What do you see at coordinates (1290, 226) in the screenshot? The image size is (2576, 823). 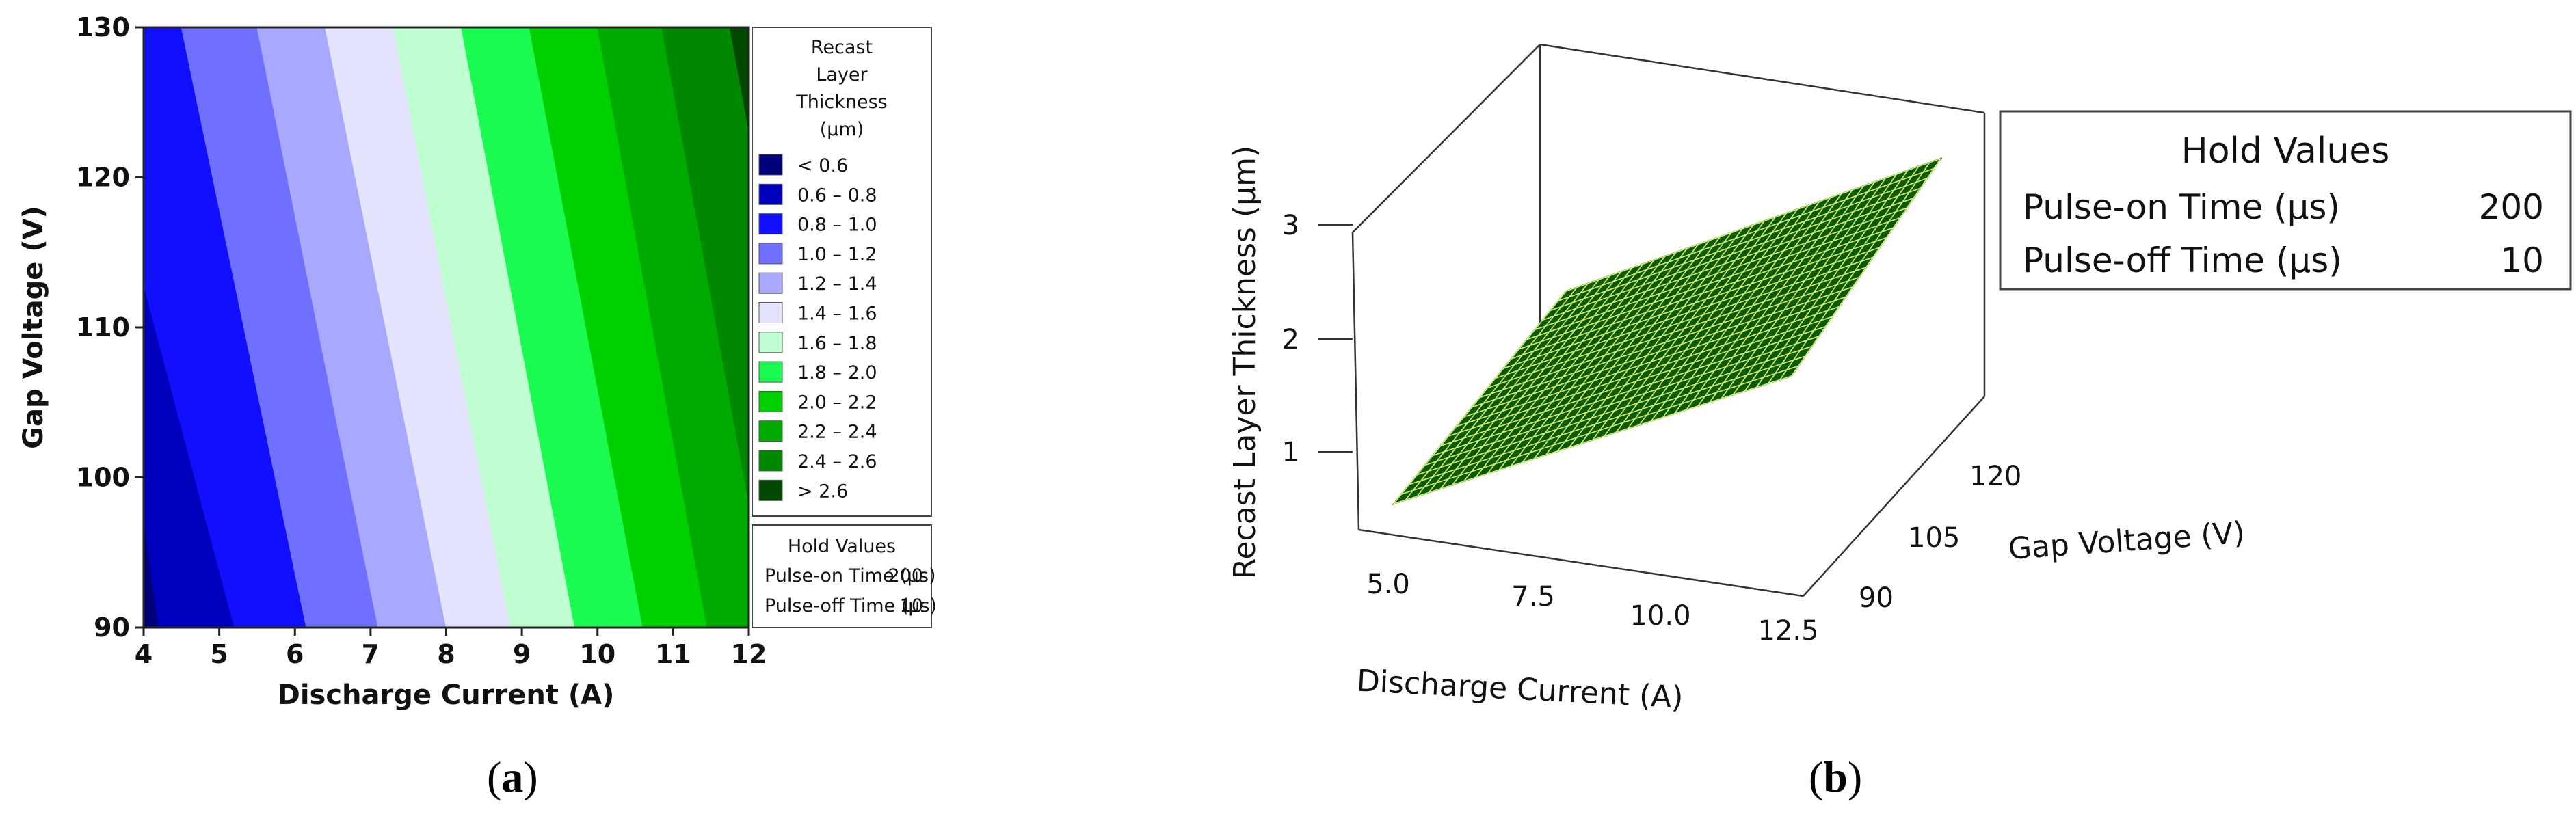 I see `surface-z-tick-label: 3` at bounding box center [1290, 226].